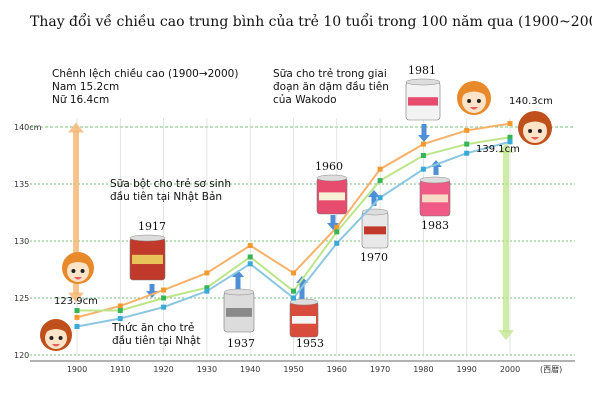  What do you see at coordinates (239, 292) in the screenshot?
I see `product-1937-can-lid` at bounding box center [239, 292].